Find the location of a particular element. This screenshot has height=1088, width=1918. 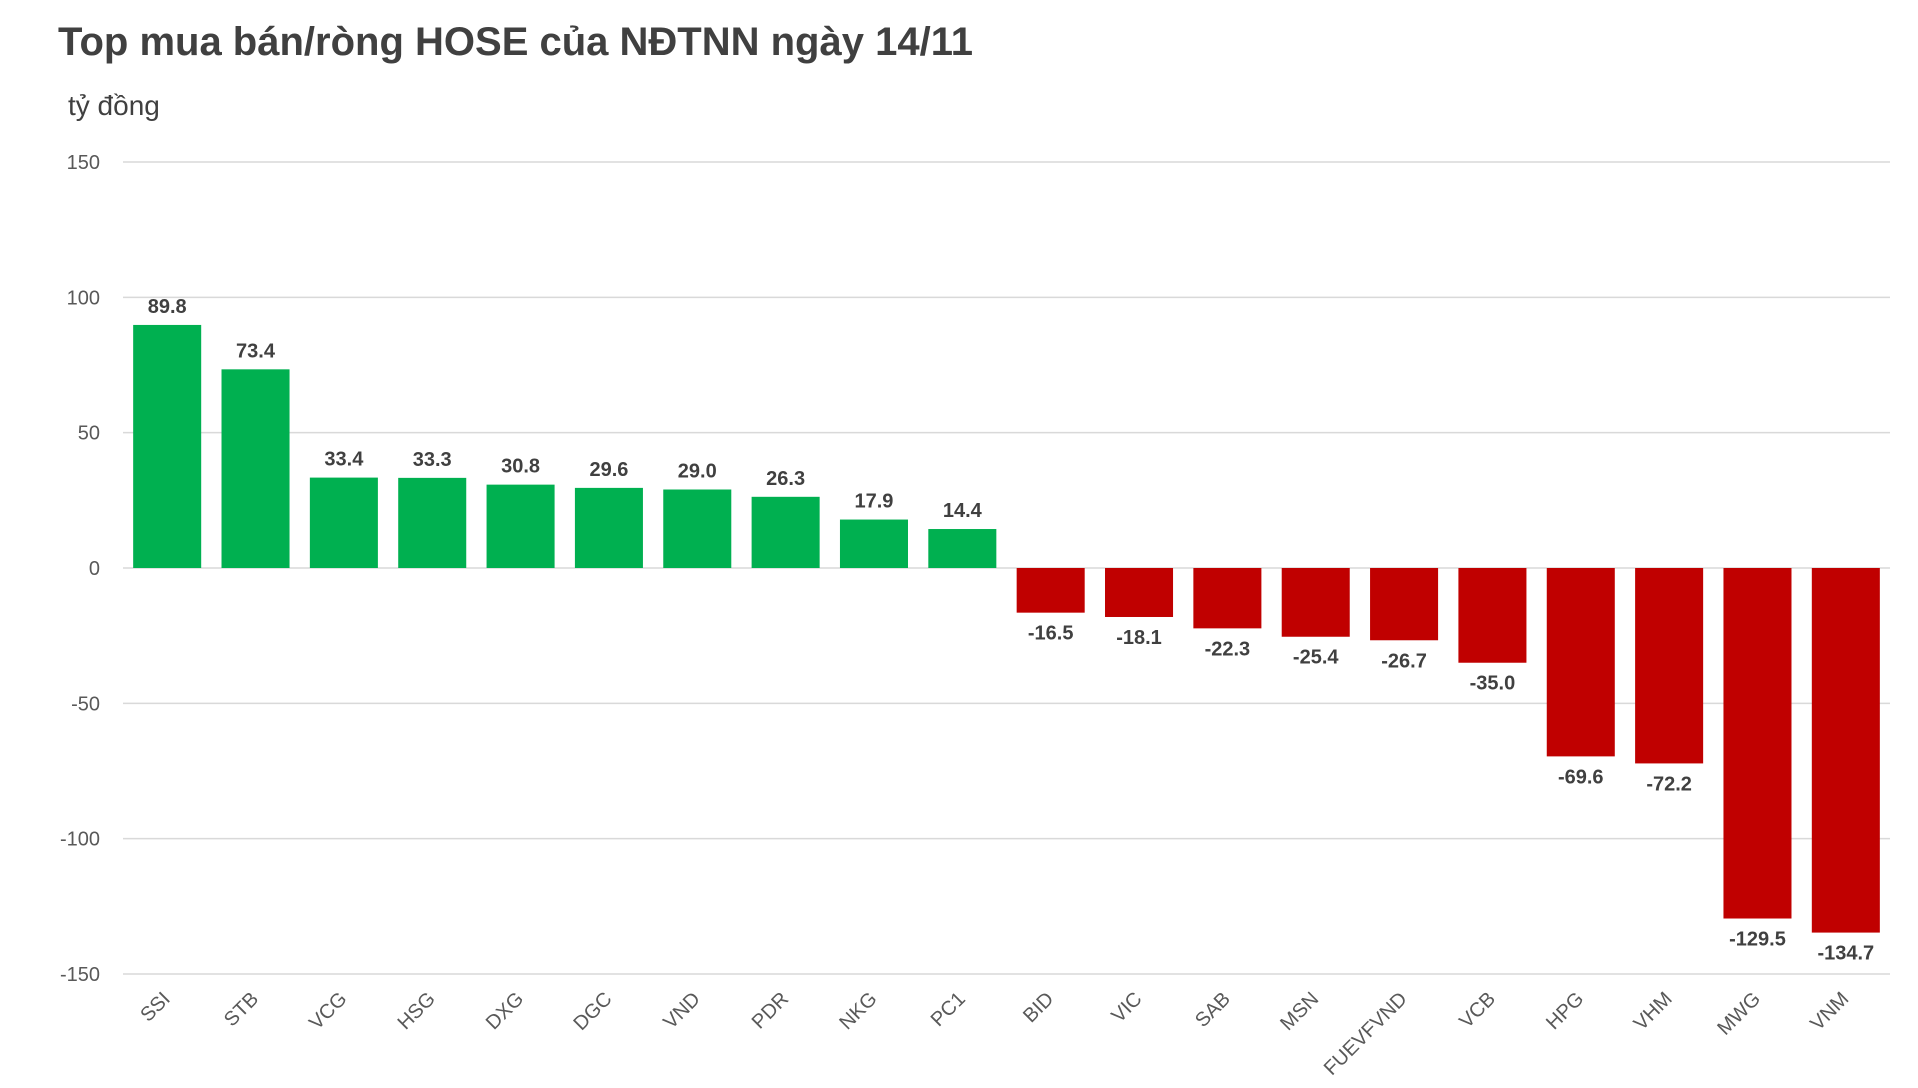

x-tick-label: MWG is located at coordinates (1739, 1014).